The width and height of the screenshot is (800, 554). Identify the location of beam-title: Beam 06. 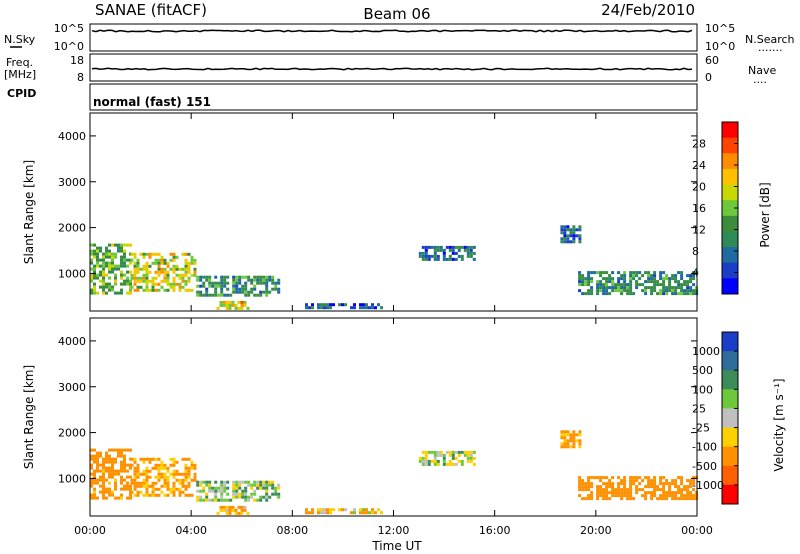
(396, 14).